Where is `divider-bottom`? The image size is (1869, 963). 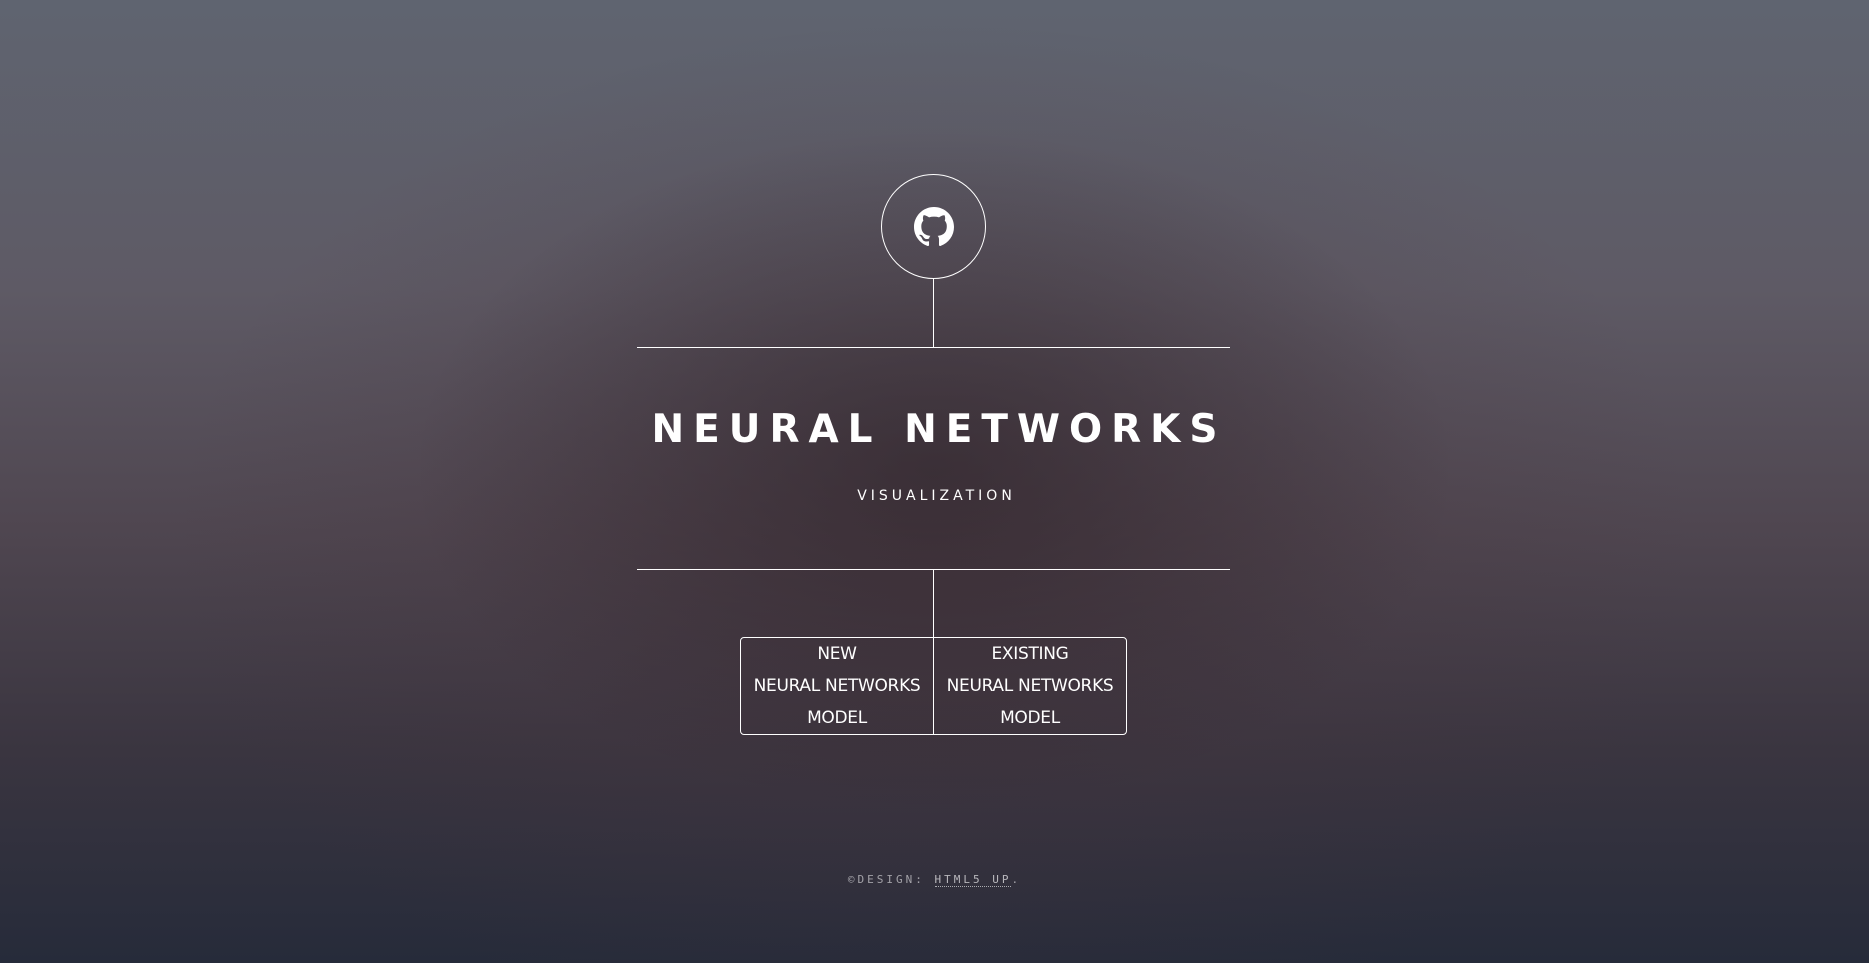
divider-bottom is located at coordinates (933, 569).